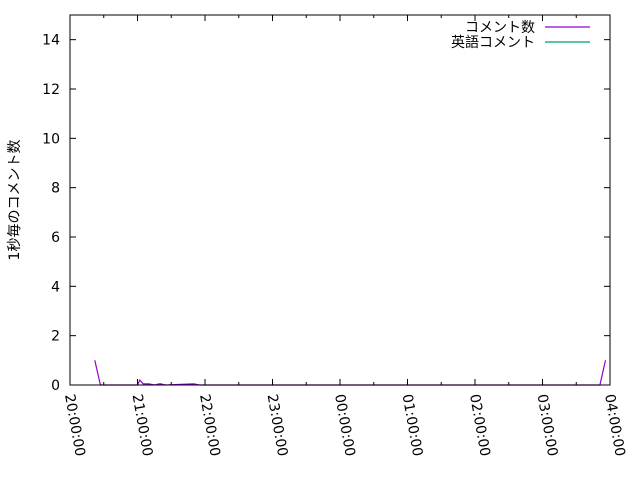  What do you see at coordinates (55, 287) in the screenshot?
I see `y-tick-label: 4` at bounding box center [55, 287].